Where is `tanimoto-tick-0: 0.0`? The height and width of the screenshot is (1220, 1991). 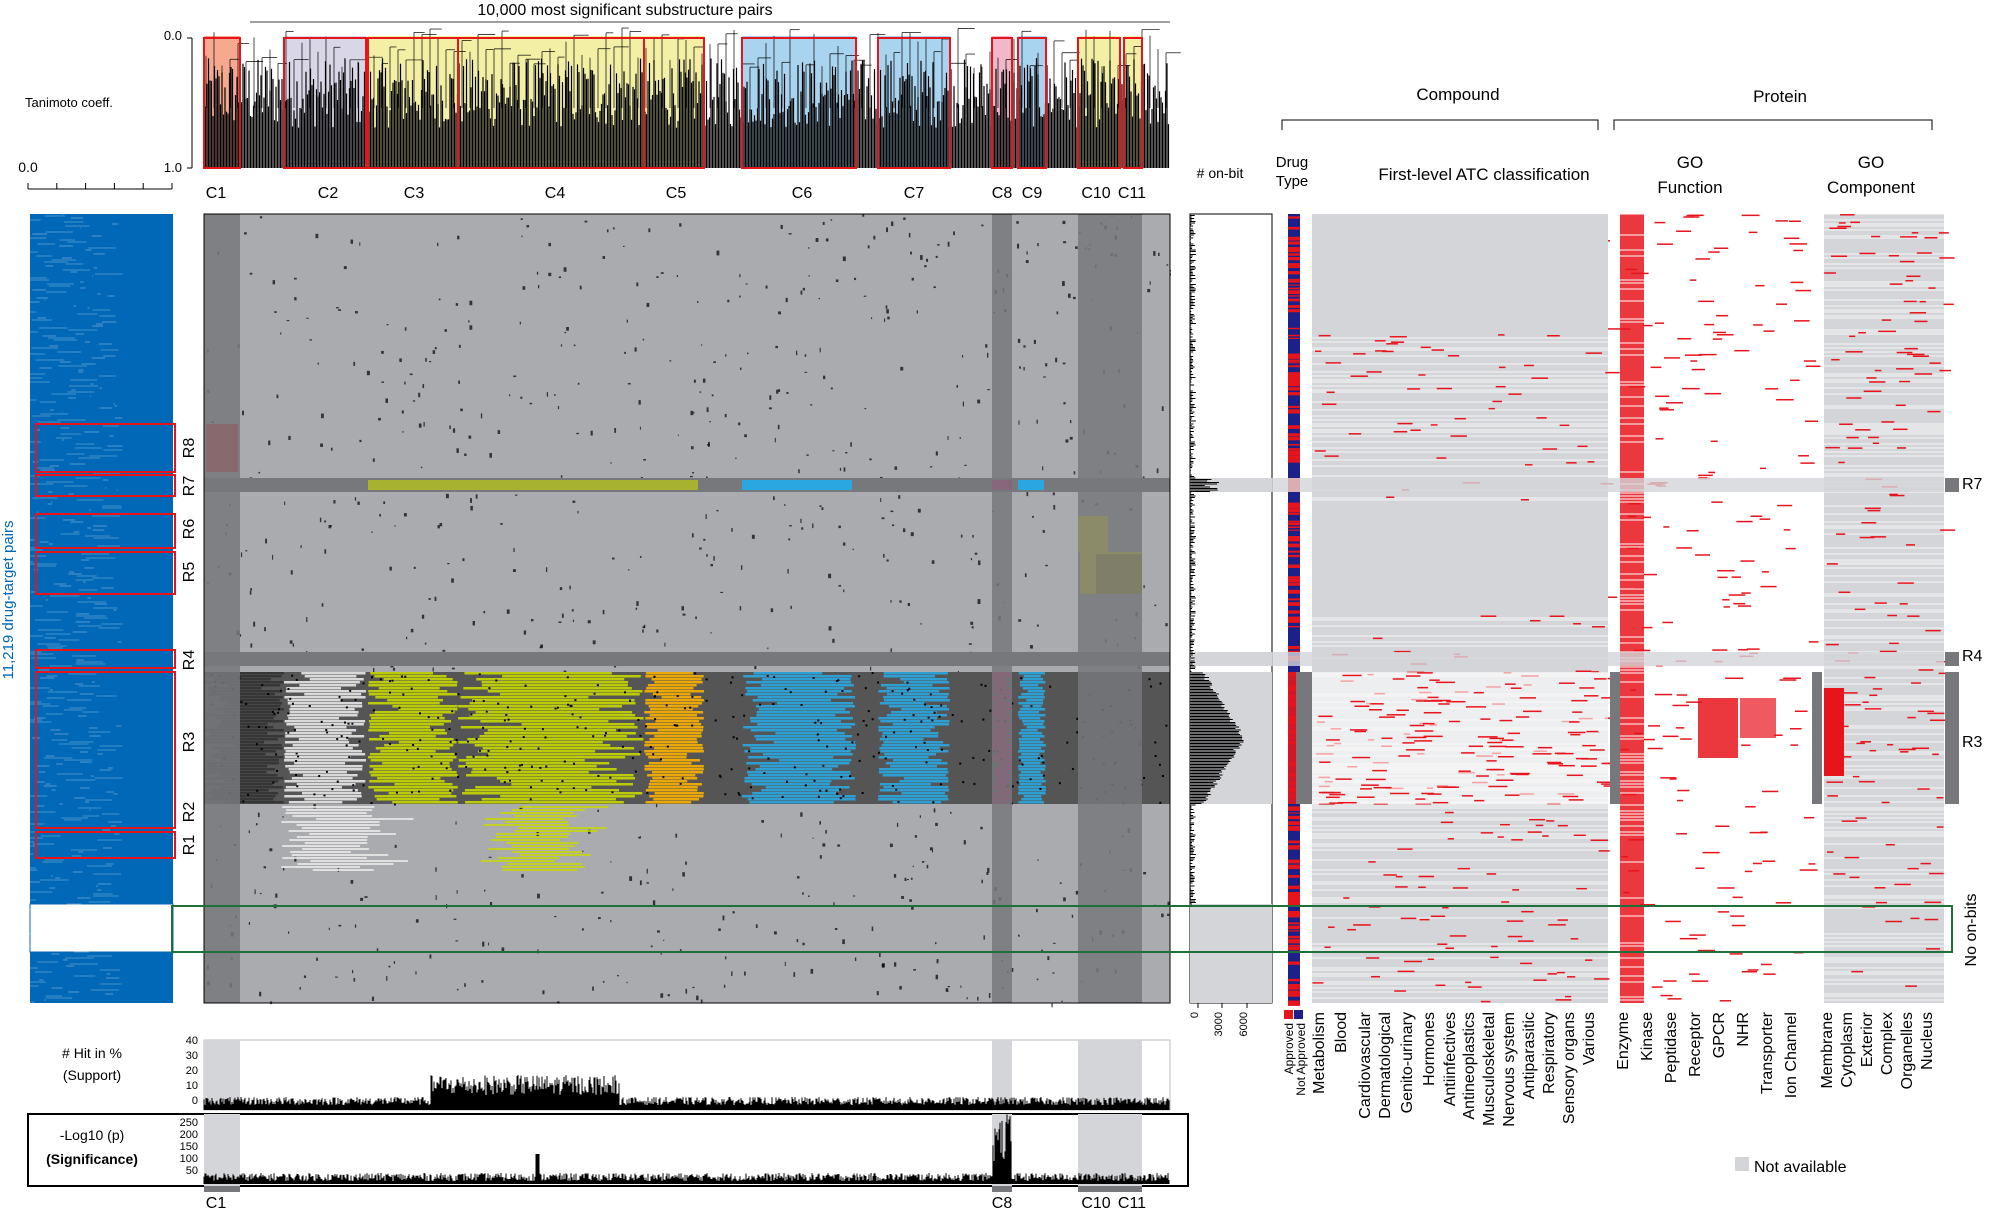
tanimoto-tick-0: 0.0 is located at coordinates (173, 35).